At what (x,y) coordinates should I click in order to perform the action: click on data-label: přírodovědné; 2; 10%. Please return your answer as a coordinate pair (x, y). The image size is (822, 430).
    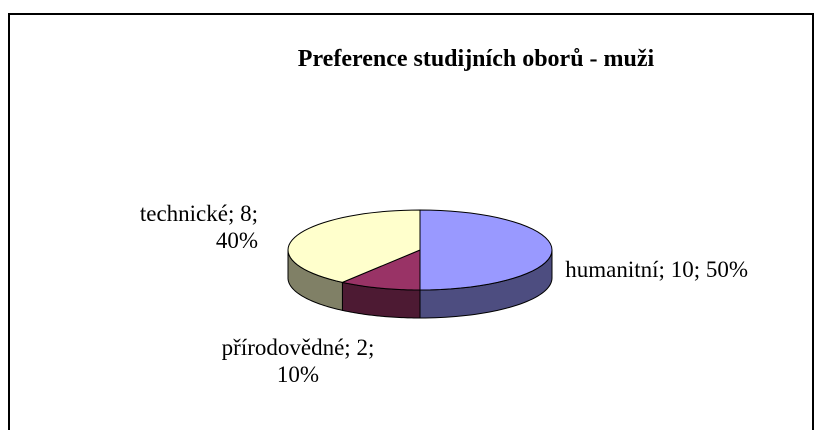
    Looking at the image, I should click on (298, 361).